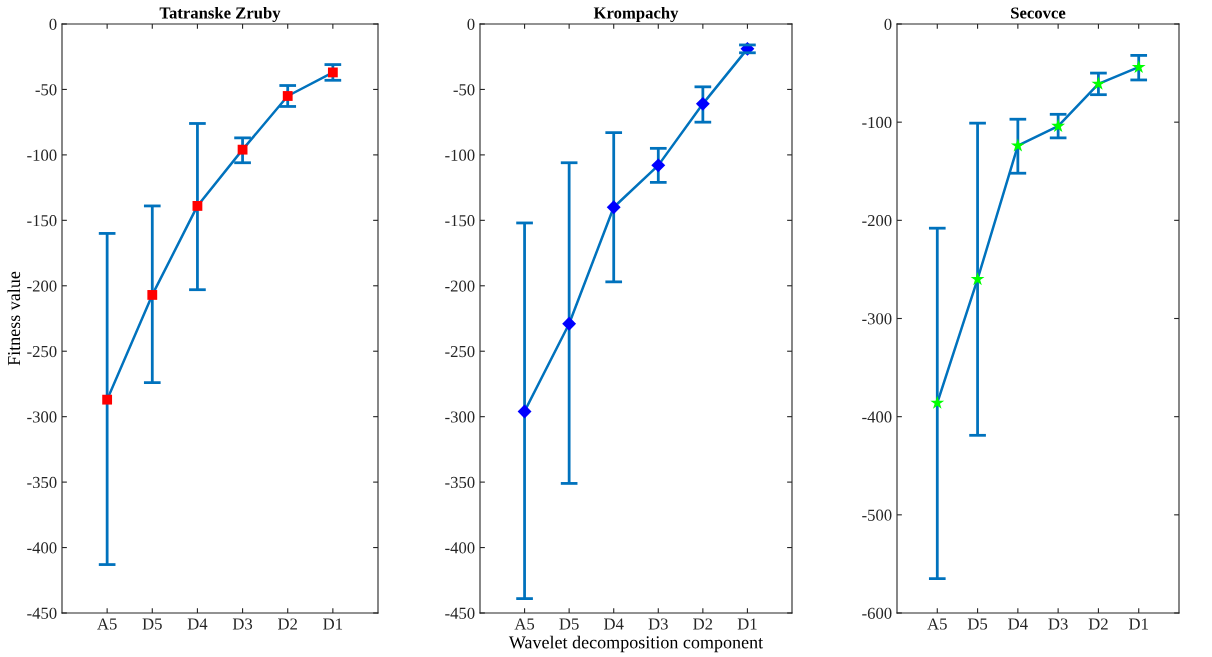 Image resolution: width=1212 pixels, height=657 pixels. What do you see at coordinates (1038, 13) in the screenshot?
I see `chart-title: Secovce` at bounding box center [1038, 13].